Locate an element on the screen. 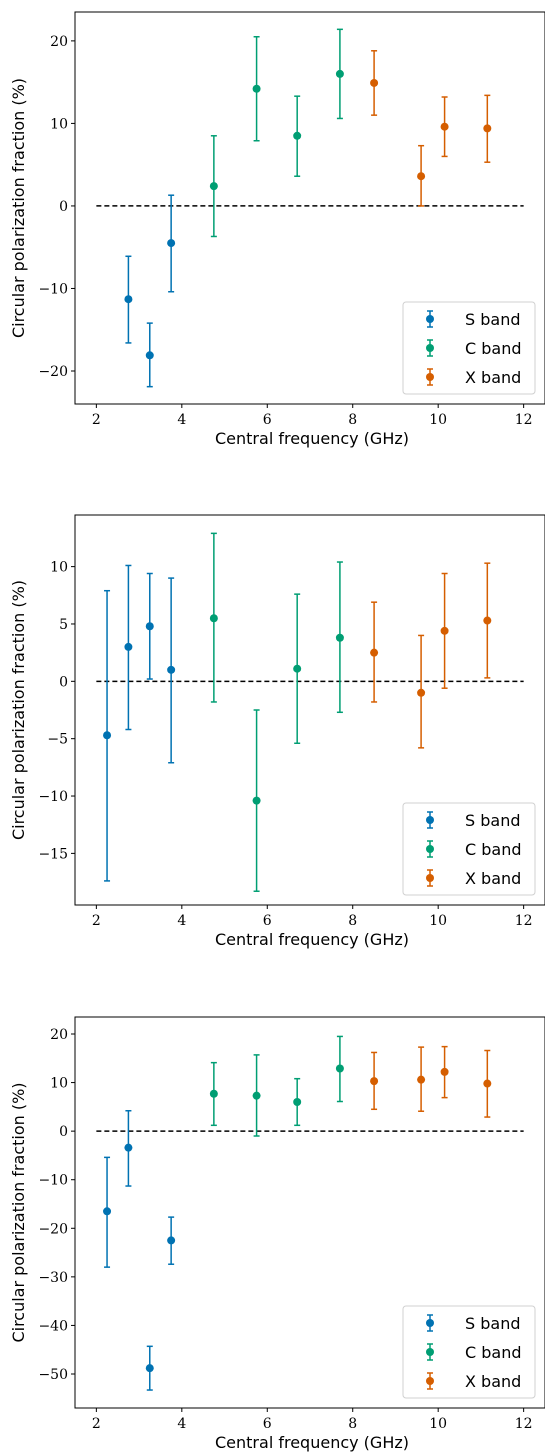  y-tick-label: −30 is located at coordinates (53, 1278).